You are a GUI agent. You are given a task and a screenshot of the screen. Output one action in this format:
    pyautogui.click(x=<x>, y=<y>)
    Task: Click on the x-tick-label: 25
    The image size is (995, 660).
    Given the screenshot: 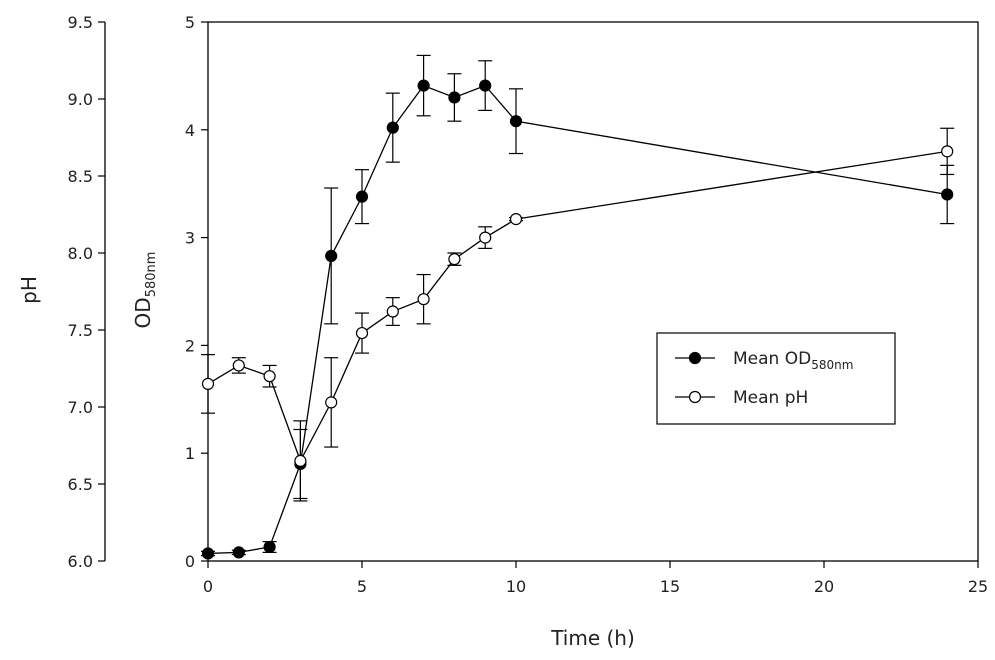 What is the action you would take?
    pyautogui.click(x=978, y=586)
    